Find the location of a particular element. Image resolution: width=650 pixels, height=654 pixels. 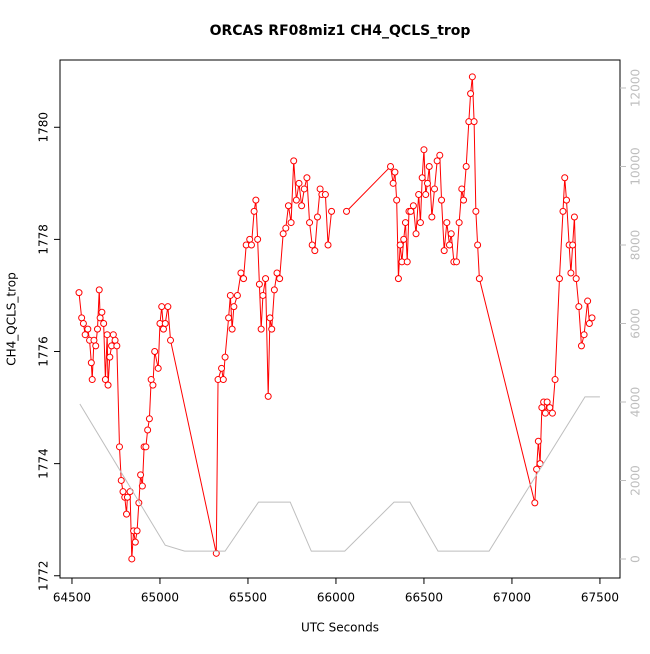

y-axis-label: CH4_QCLS_trop is located at coordinates (12, 319).